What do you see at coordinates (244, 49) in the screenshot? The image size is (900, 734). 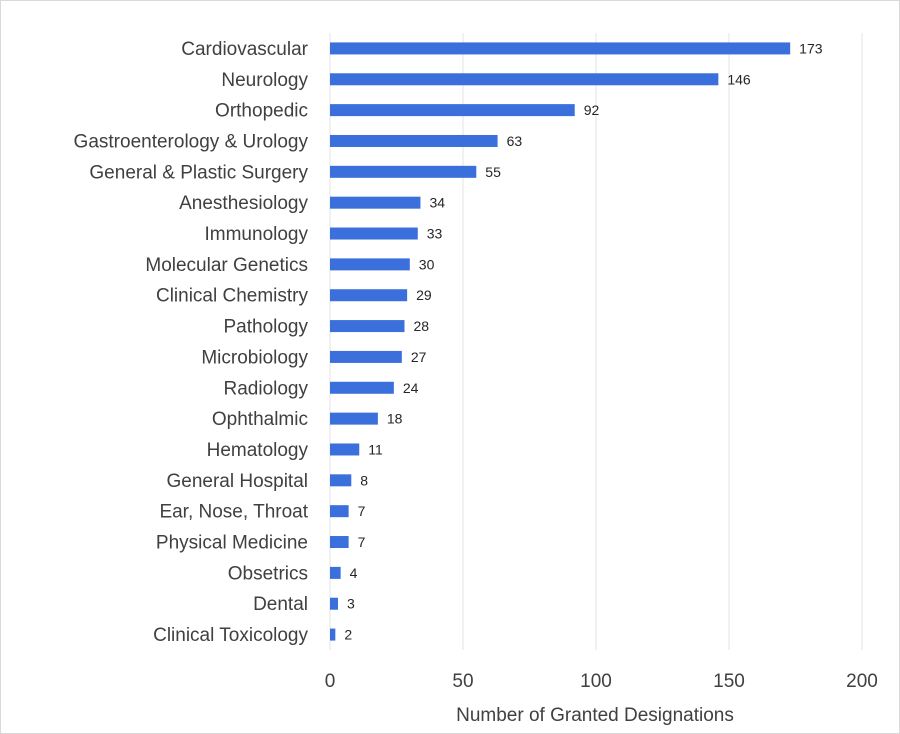 I see `category-label: Cardiovascular` at bounding box center [244, 49].